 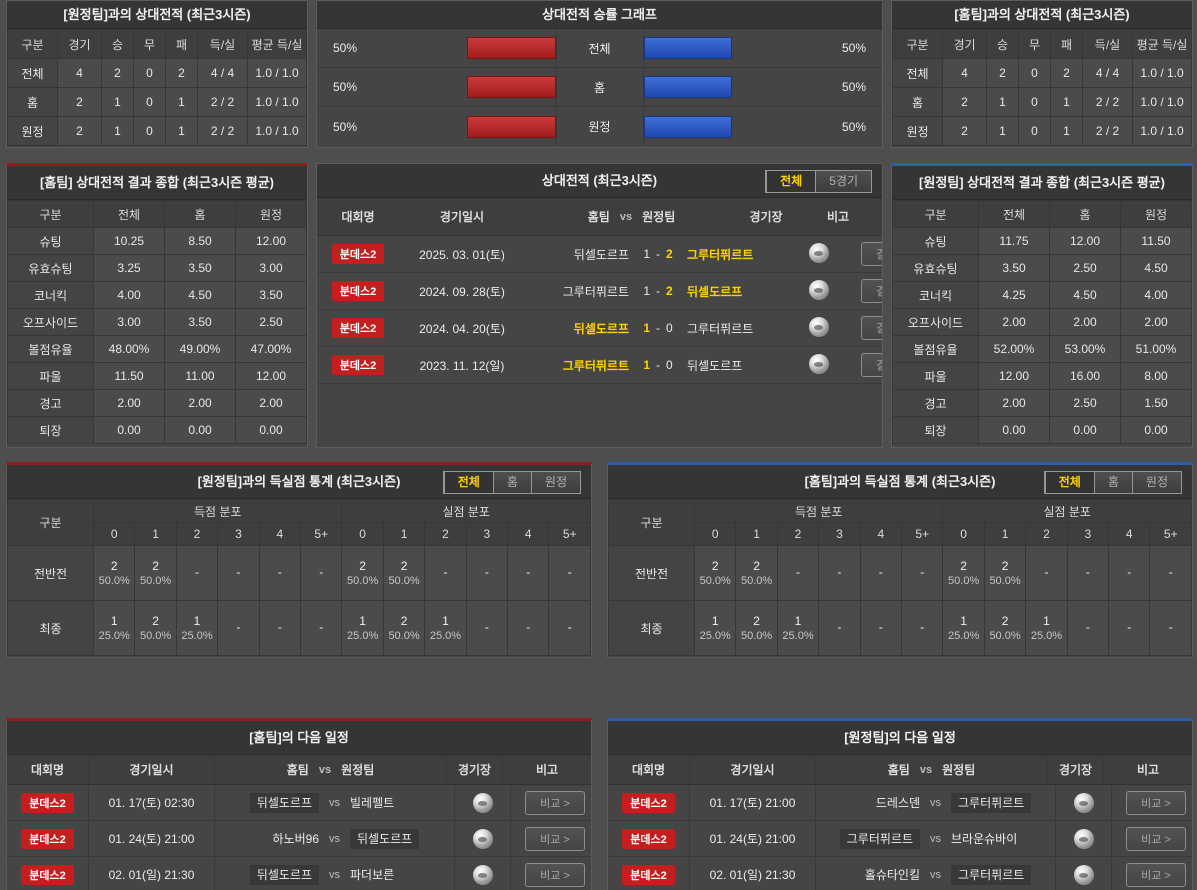 I want to click on graph-row-label: 홈, so click(x=599, y=87).